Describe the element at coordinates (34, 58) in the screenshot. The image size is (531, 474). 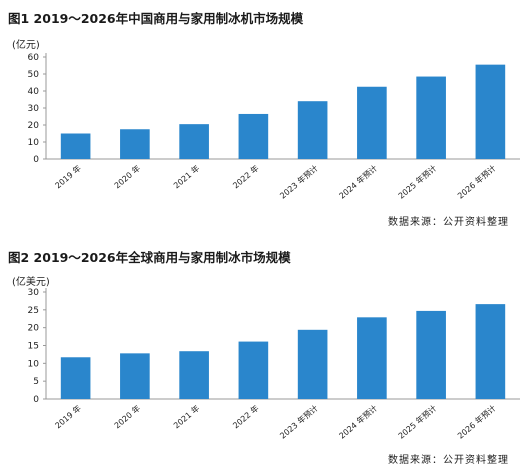
I see `y-tick-label: 60` at that location.